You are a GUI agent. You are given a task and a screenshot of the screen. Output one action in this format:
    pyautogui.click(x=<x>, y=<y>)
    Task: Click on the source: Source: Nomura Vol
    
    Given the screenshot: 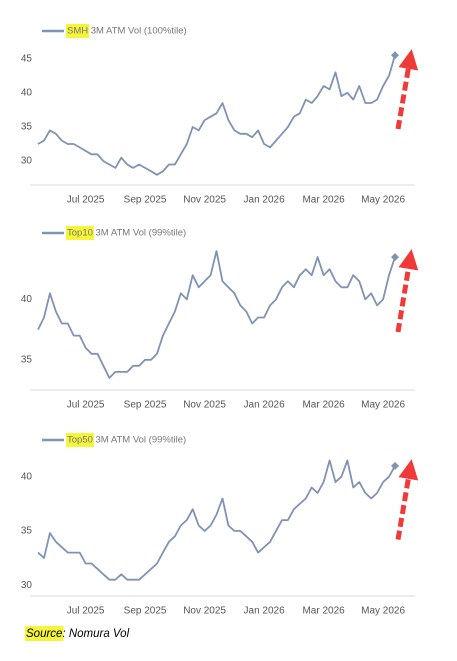 What is the action you would take?
    pyautogui.click(x=78, y=634)
    